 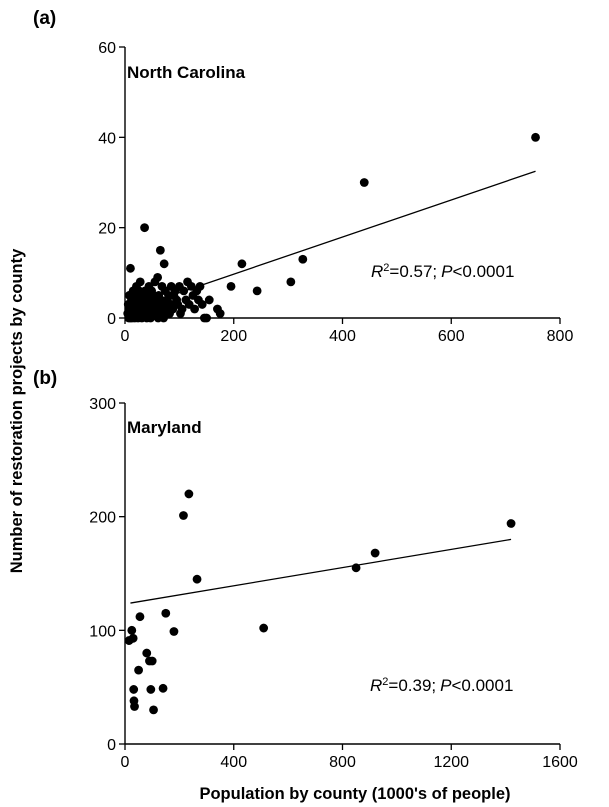 I want to click on x-tick-label: 600, so click(x=451, y=336).